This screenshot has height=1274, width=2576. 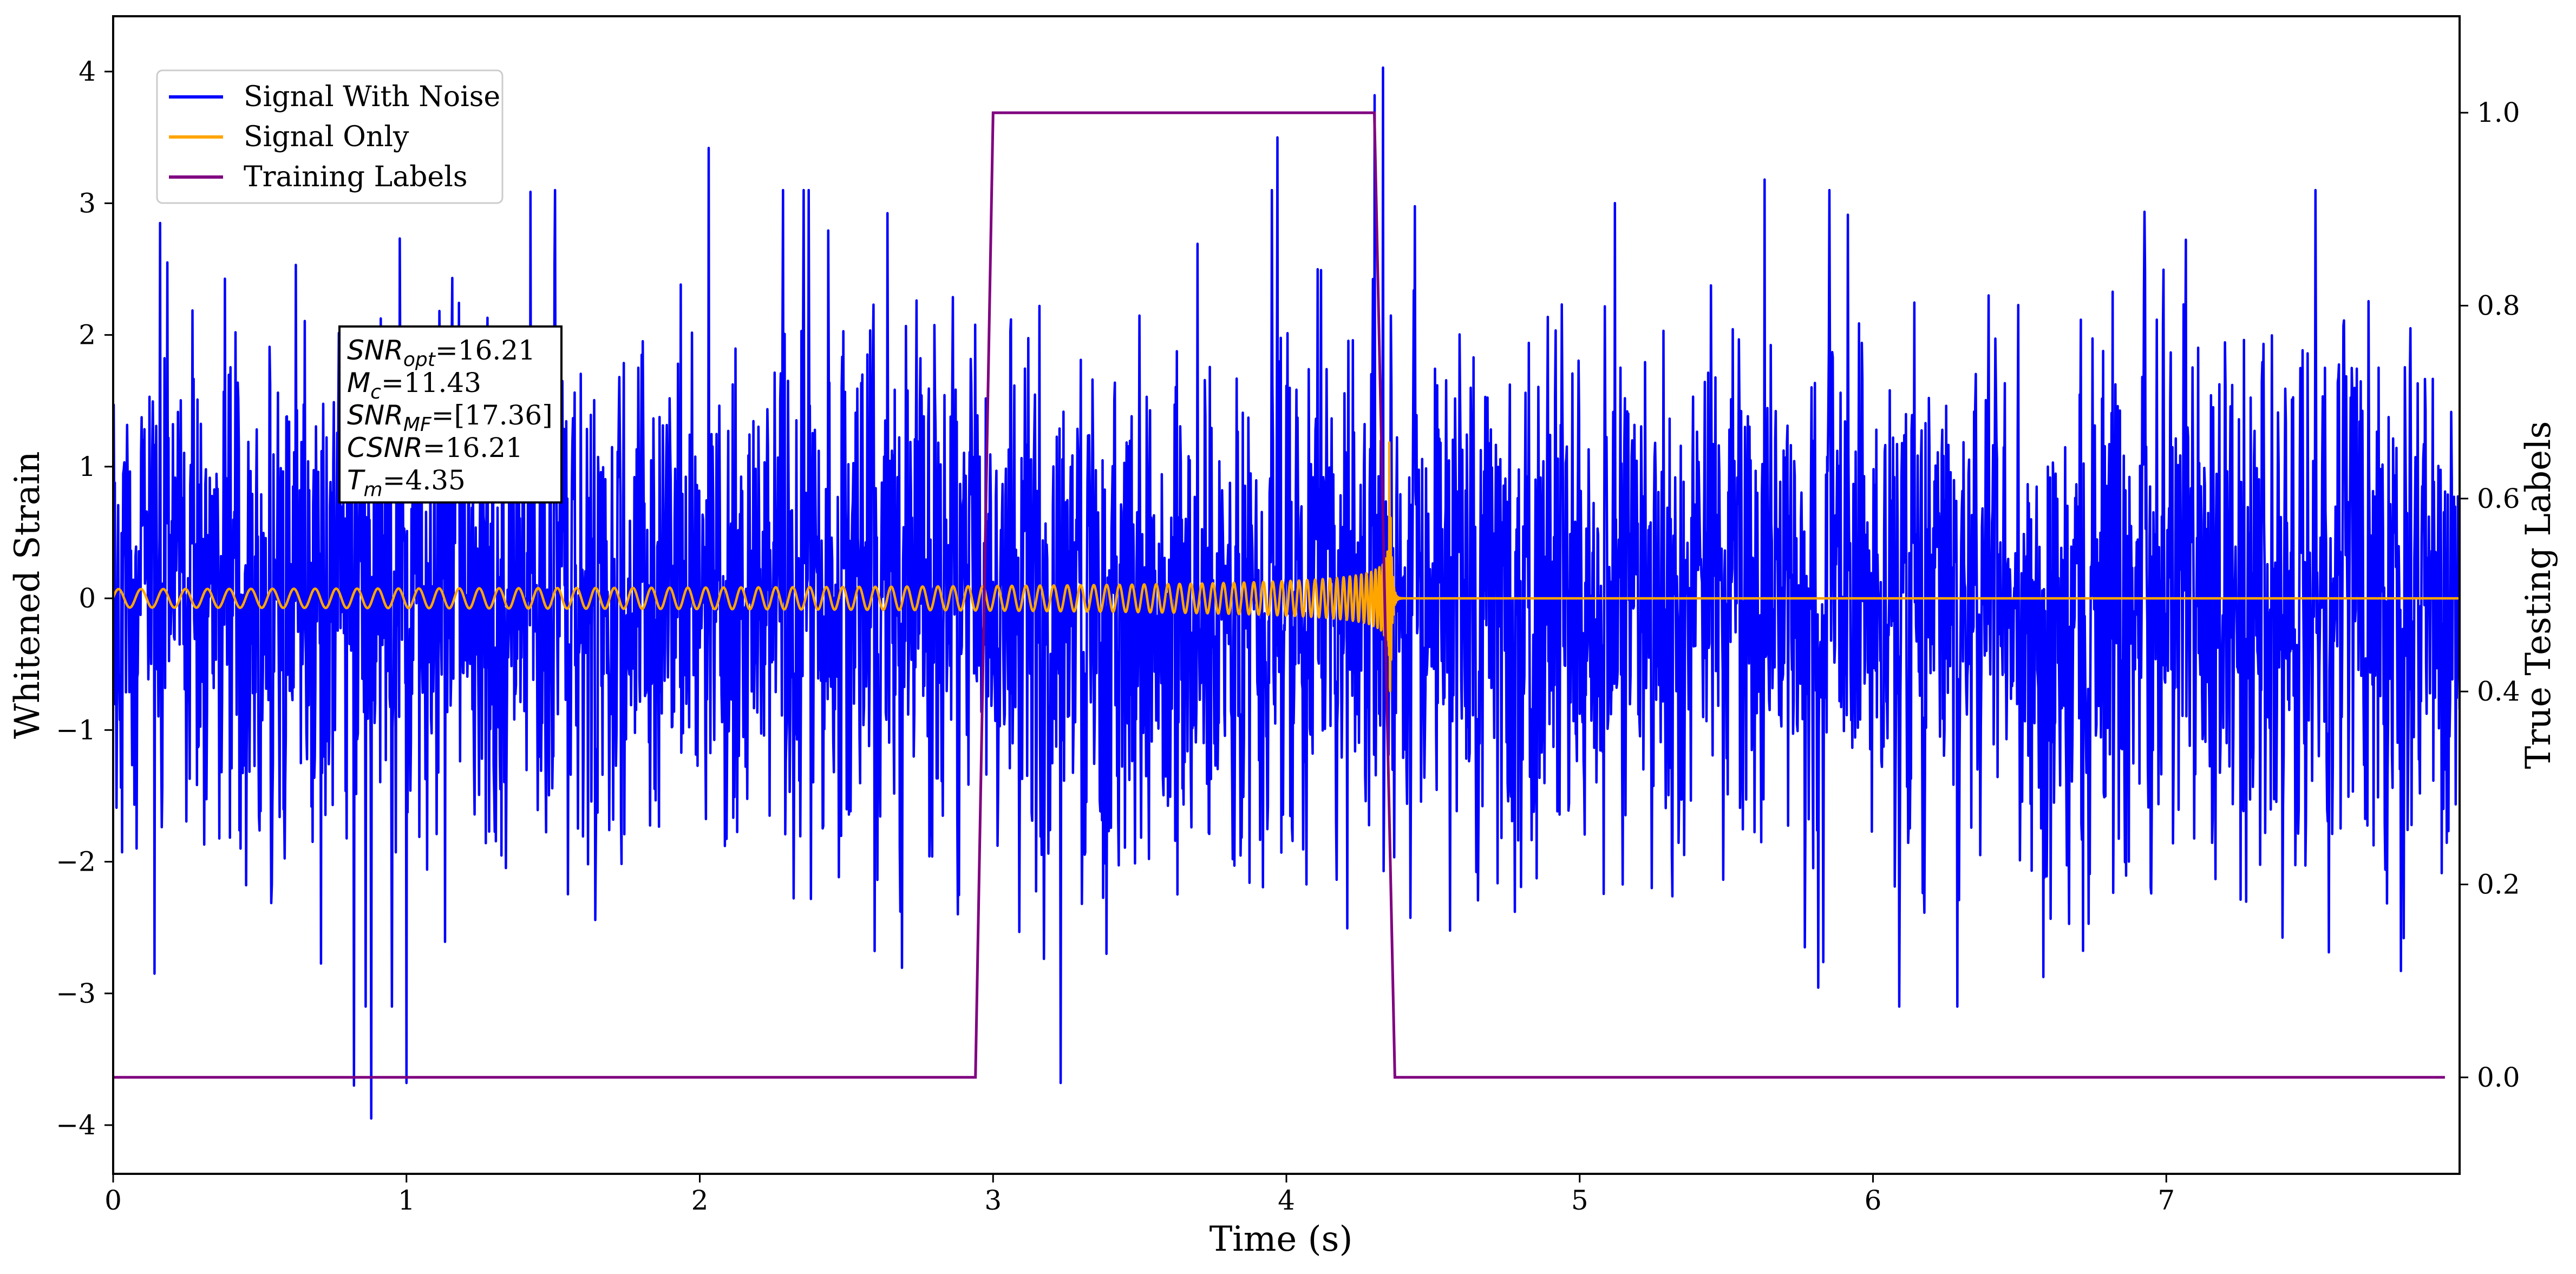 I want to click on y-axis-right: 0.0 0.2 0.4 0.6 0.8 1.0, so click(x=2490, y=595).